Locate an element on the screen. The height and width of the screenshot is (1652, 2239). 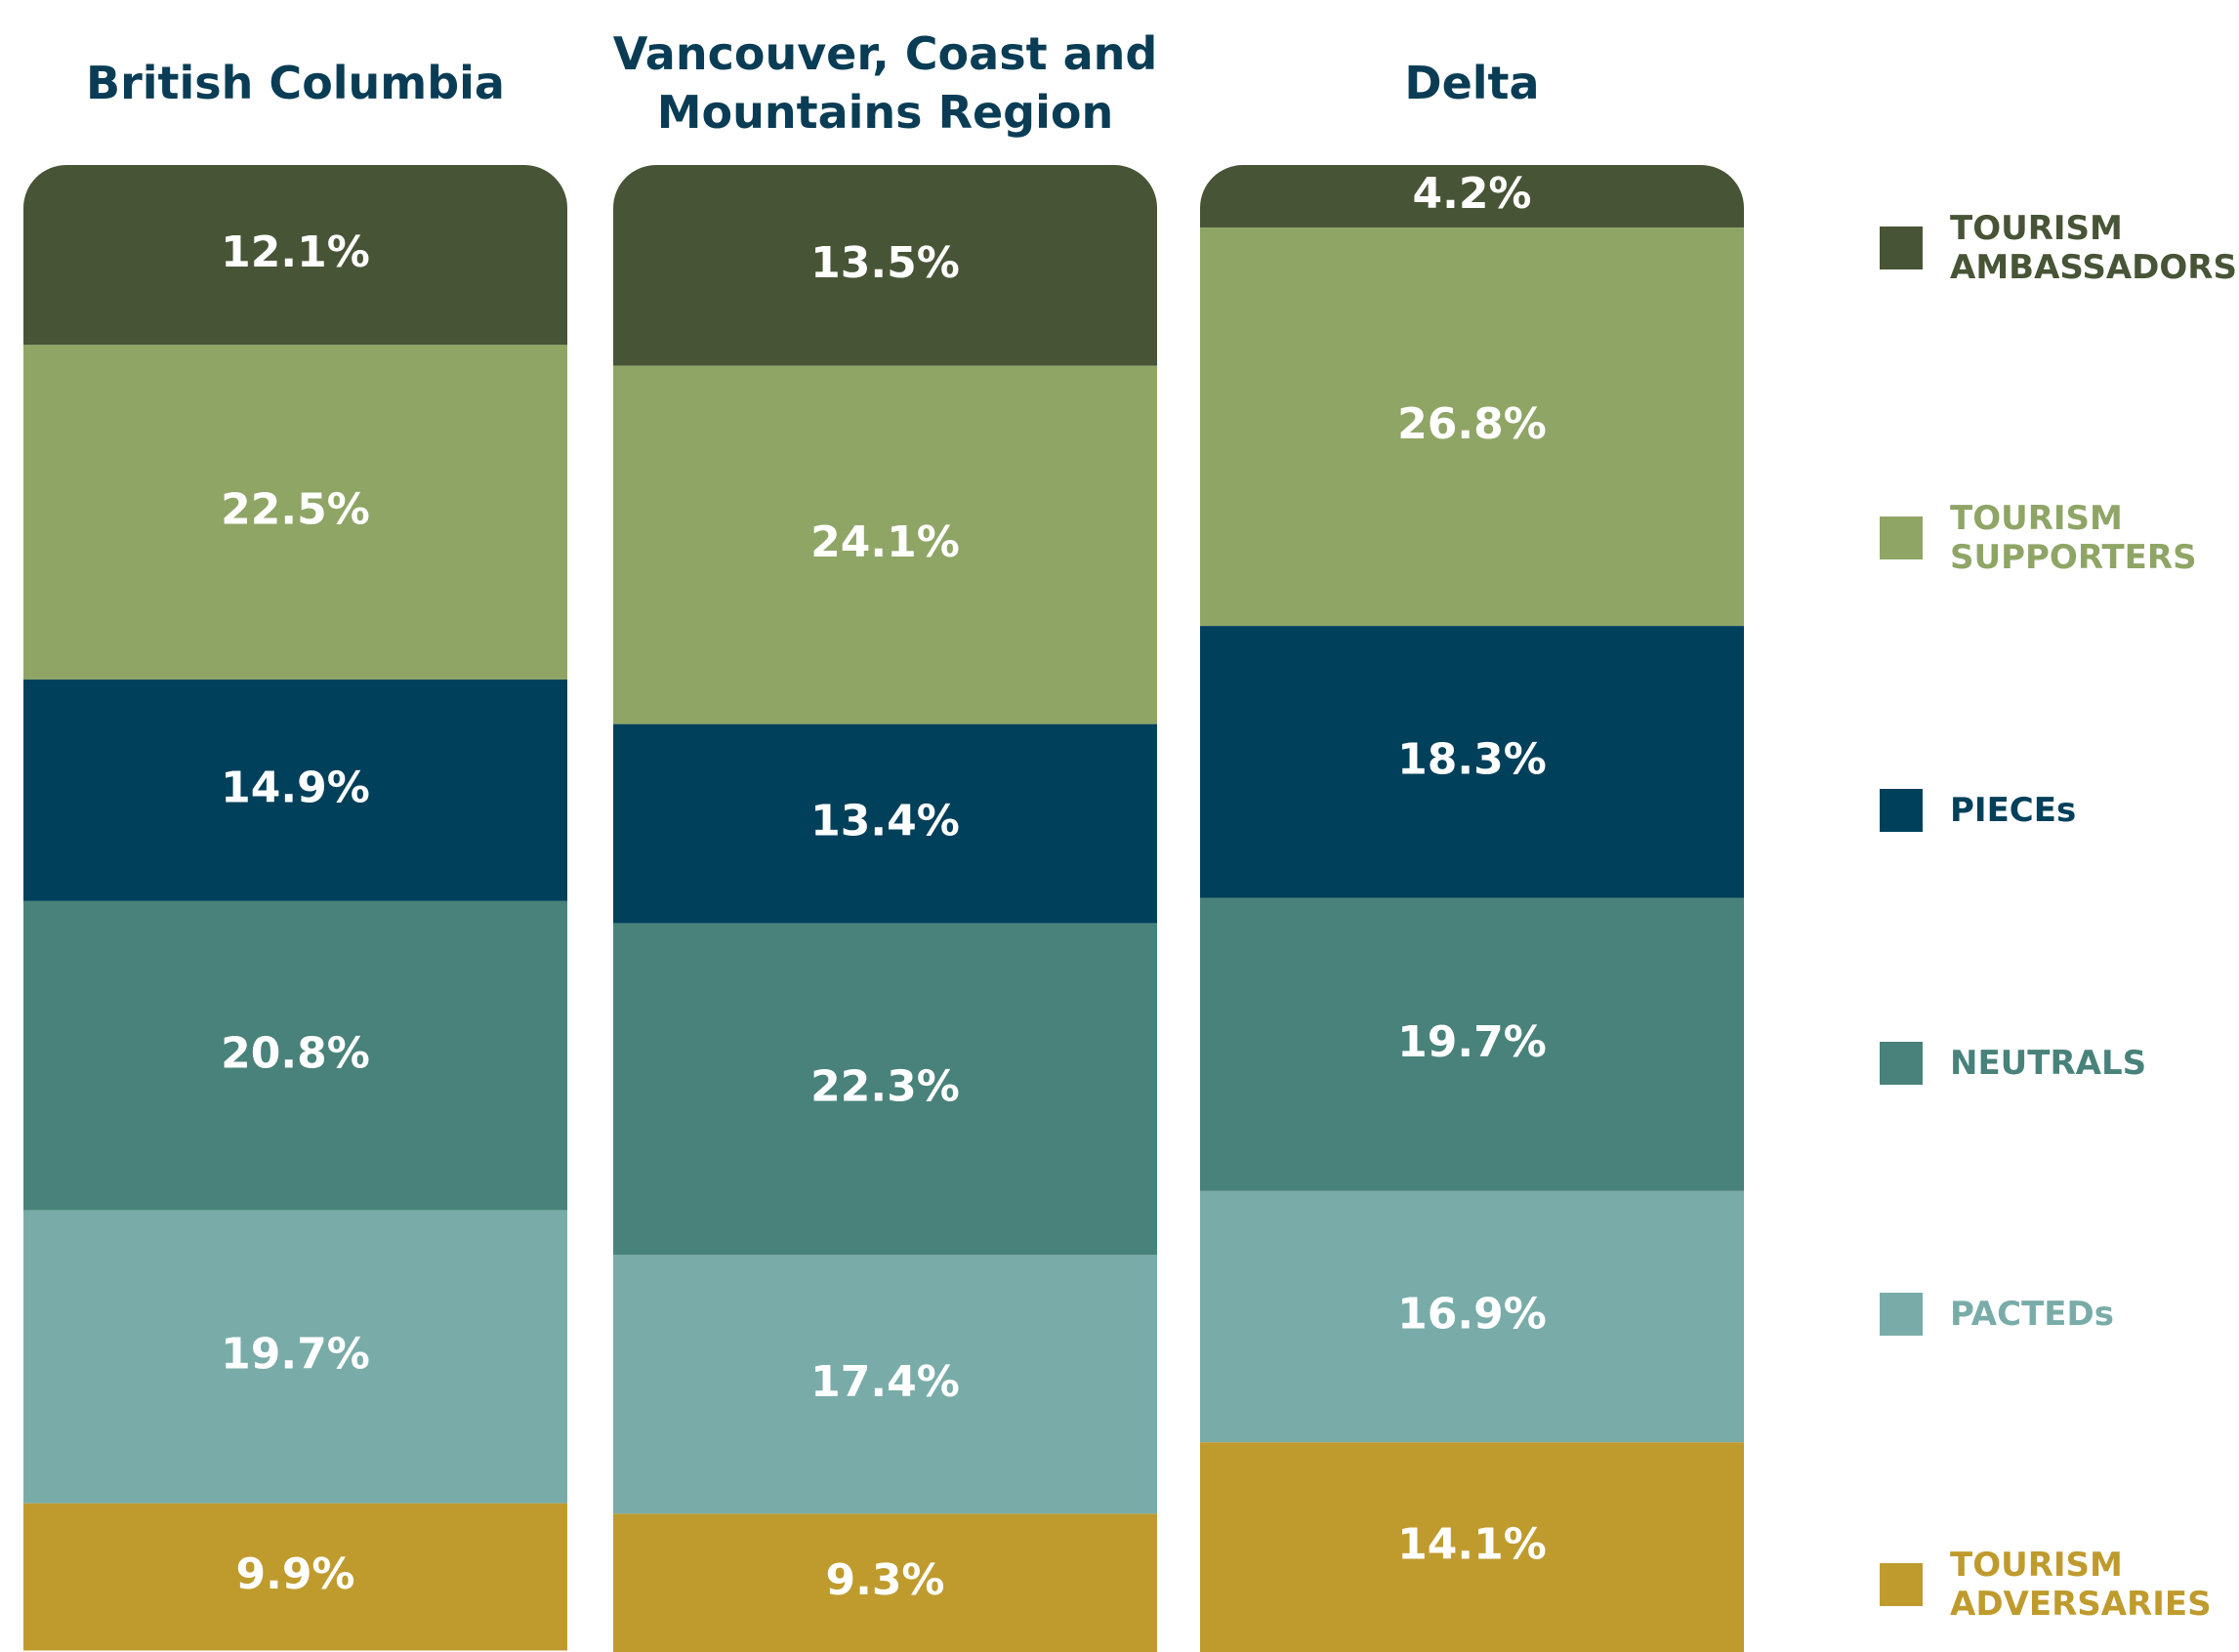
value-label: 22.5% is located at coordinates (296, 510).